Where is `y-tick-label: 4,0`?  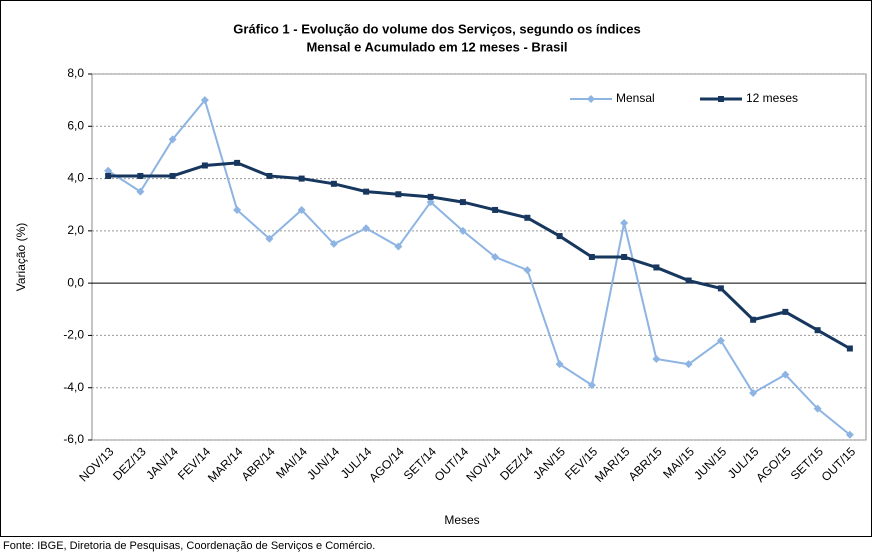
y-tick-label: 4,0 is located at coordinates (75, 178).